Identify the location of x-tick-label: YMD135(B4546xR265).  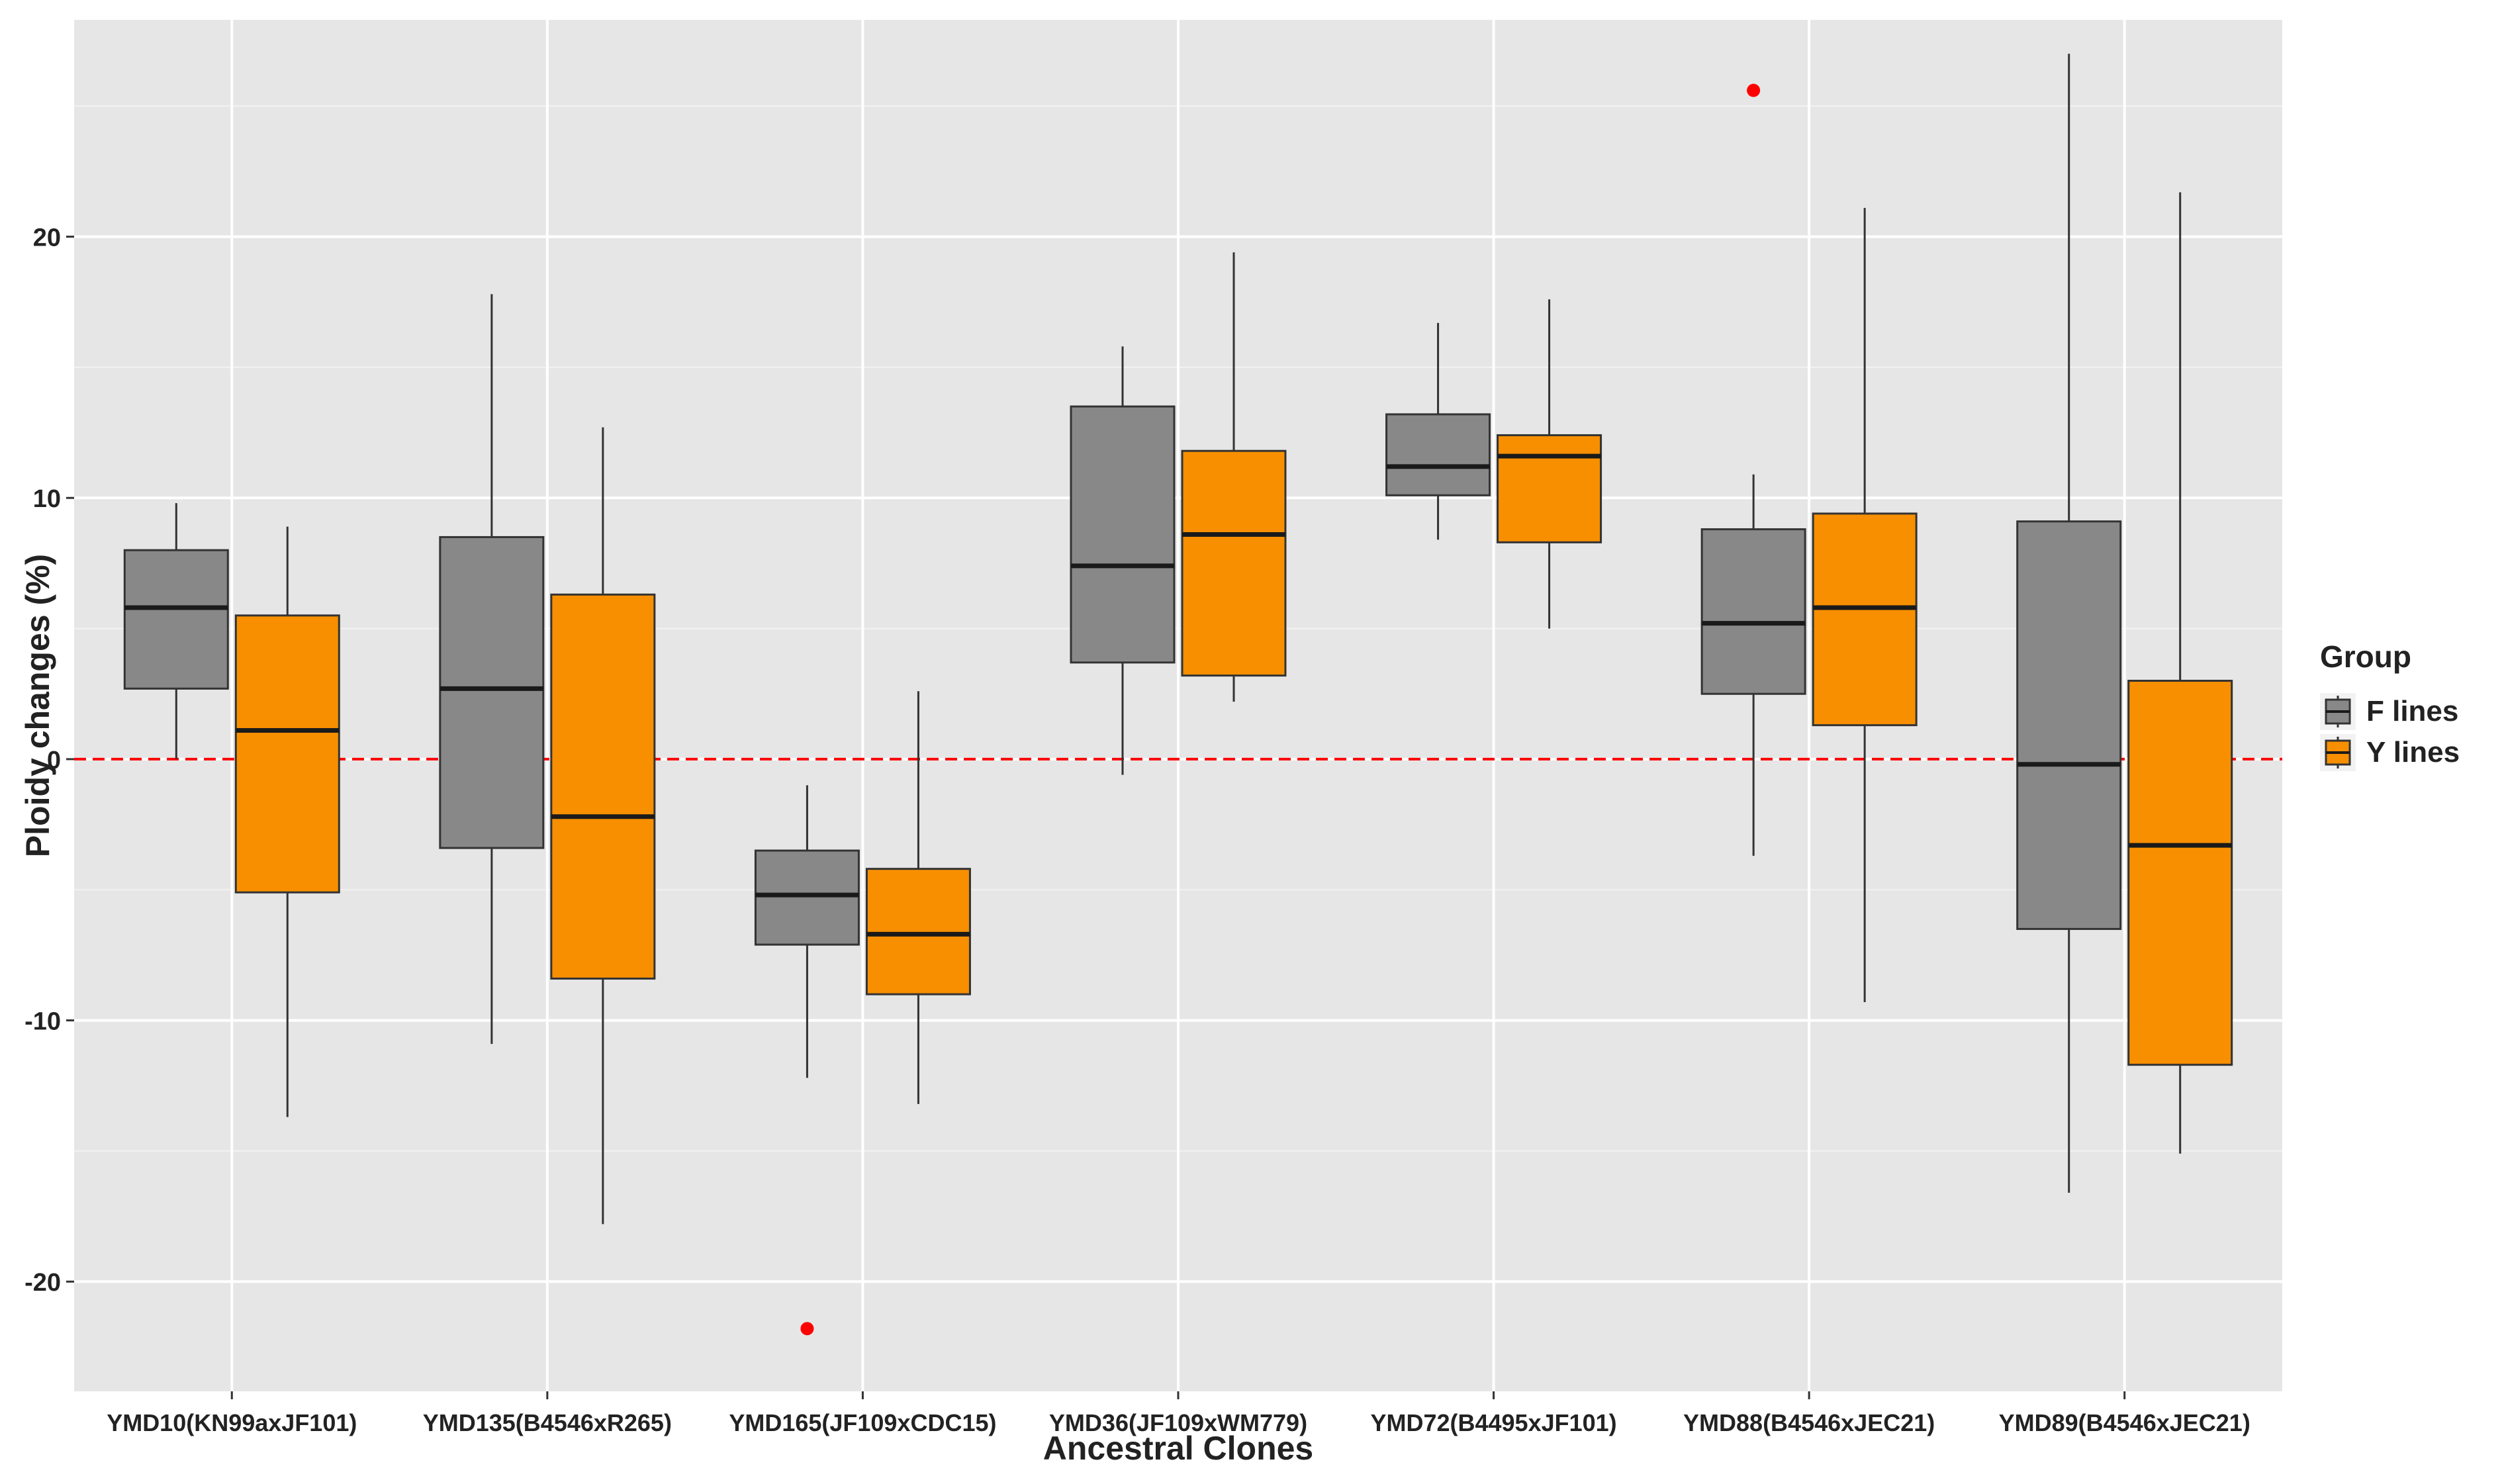
(547, 1422).